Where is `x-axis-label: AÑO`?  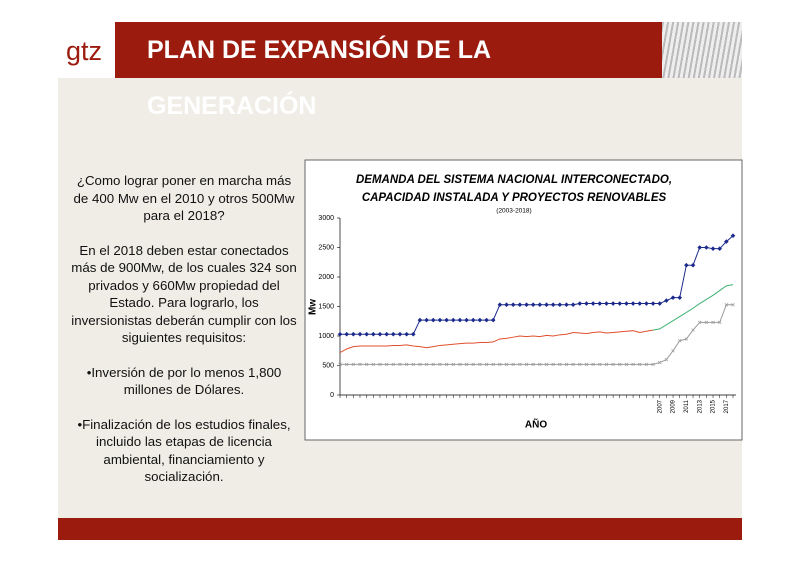 x-axis-label: AÑO is located at coordinates (536, 424).